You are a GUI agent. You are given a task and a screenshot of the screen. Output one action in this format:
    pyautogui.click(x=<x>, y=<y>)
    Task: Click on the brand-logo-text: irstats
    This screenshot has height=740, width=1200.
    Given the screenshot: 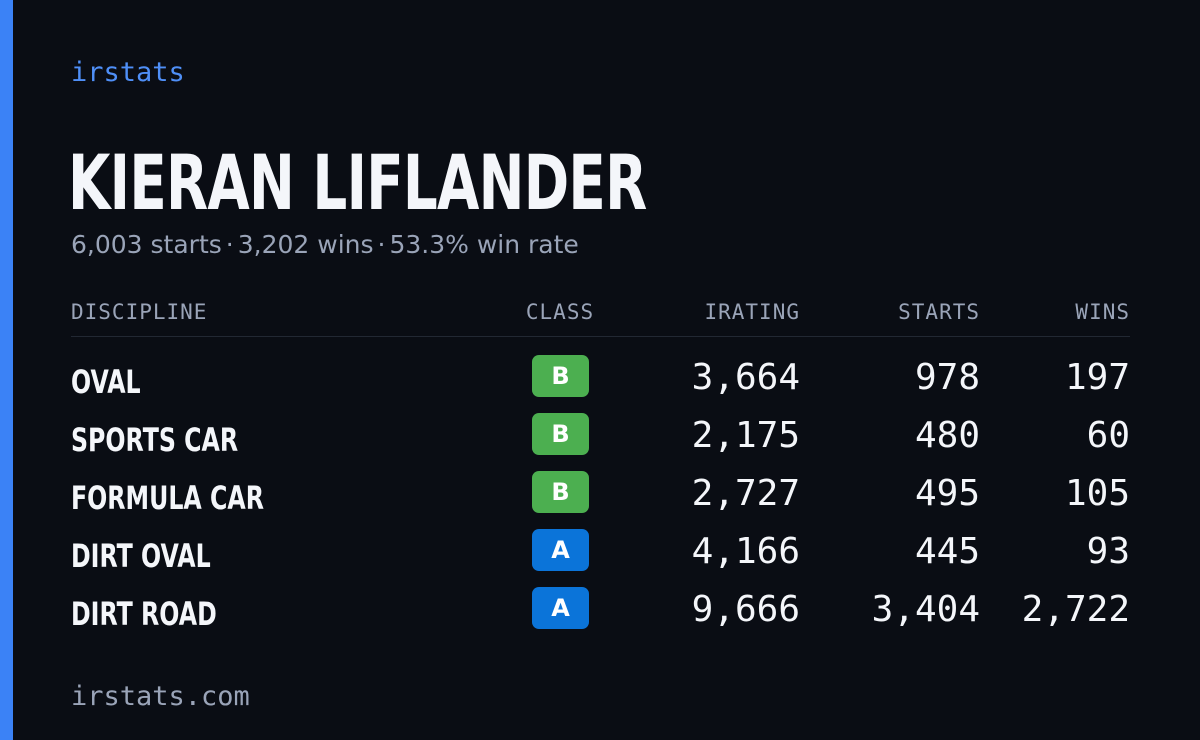 What is the action you would take?
    pyautogui.click(x=128, y=72)
    